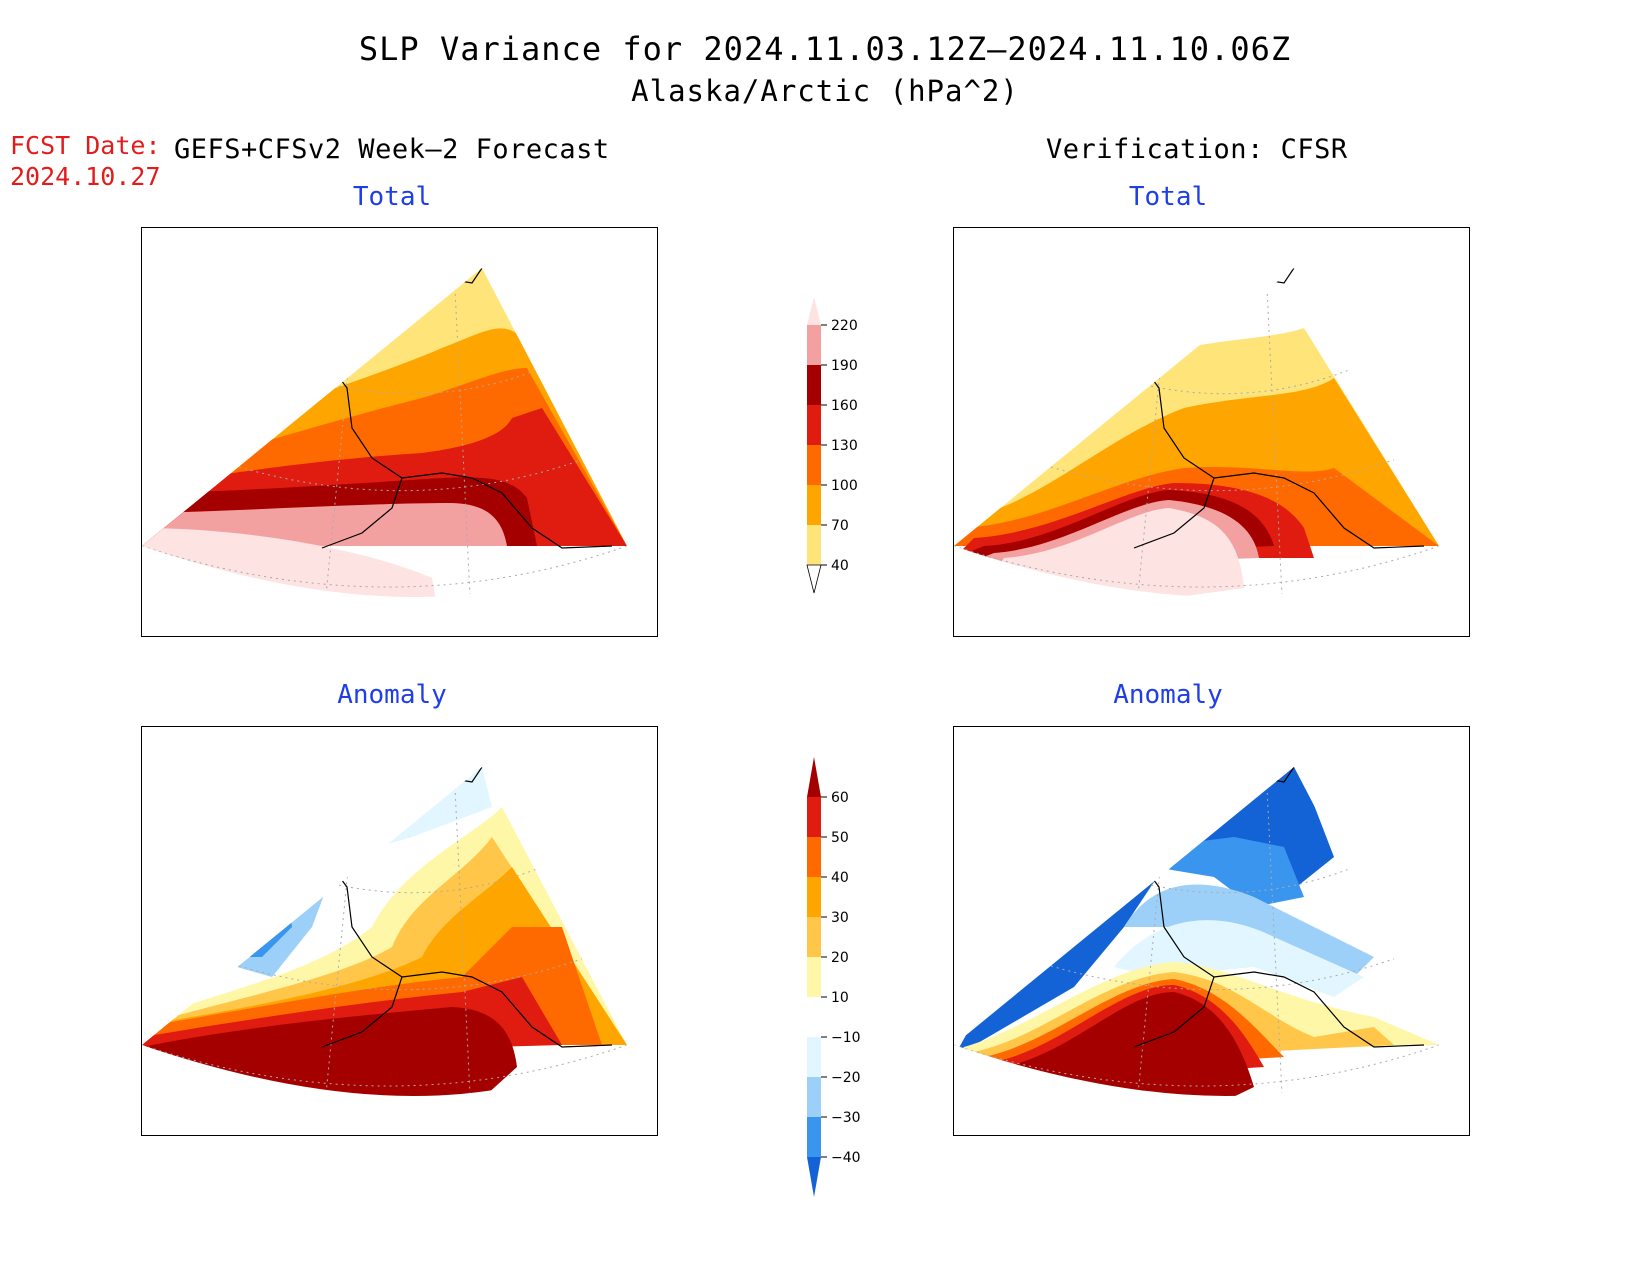 The image size is (1650, 1275). I want to click on forecast-header: GEFS+CFSv2 Week–2 Forecast, so click(392, 149).